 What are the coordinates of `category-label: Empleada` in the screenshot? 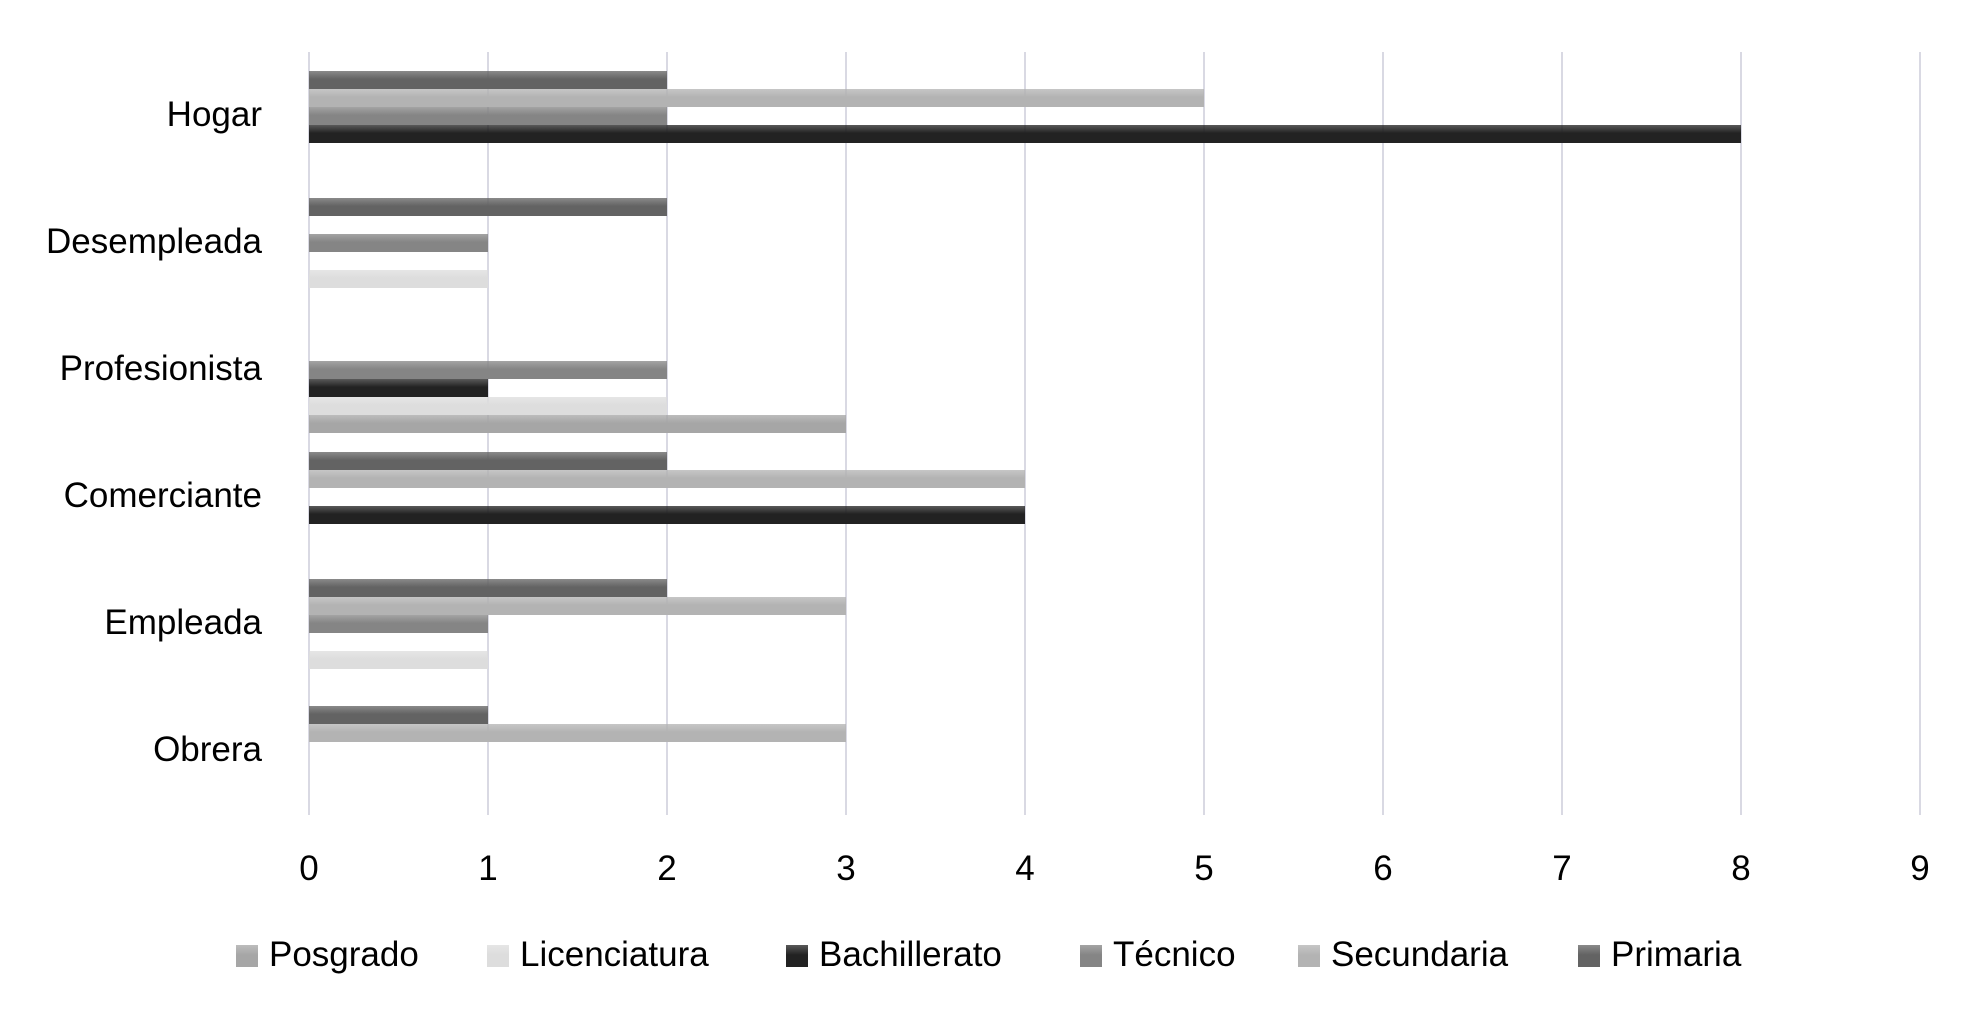 It's located at (183, 622).